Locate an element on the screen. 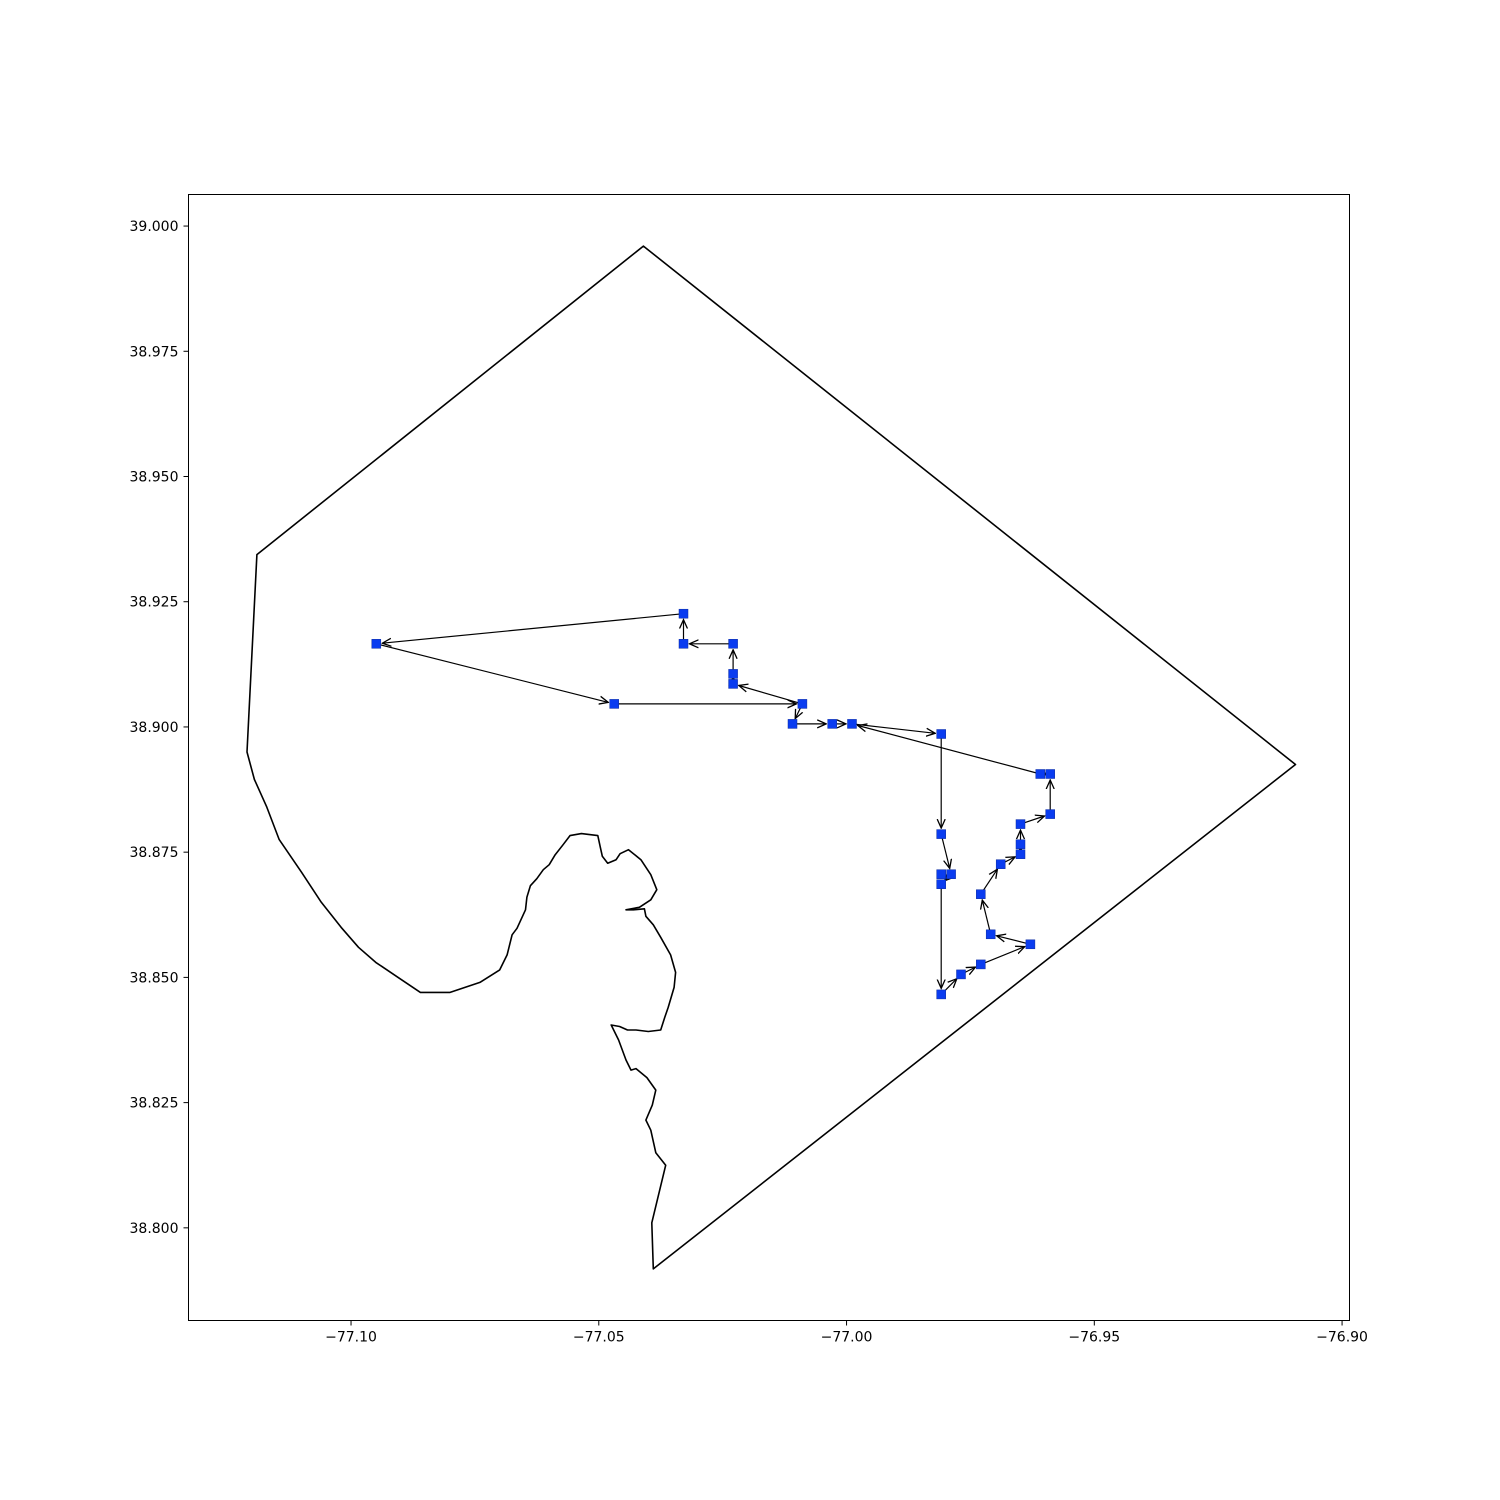 Image resolution: width=1500 pixels, height=1500 pixels. x-tick-label: −76.90 is located at coordinates (1342, 1338).